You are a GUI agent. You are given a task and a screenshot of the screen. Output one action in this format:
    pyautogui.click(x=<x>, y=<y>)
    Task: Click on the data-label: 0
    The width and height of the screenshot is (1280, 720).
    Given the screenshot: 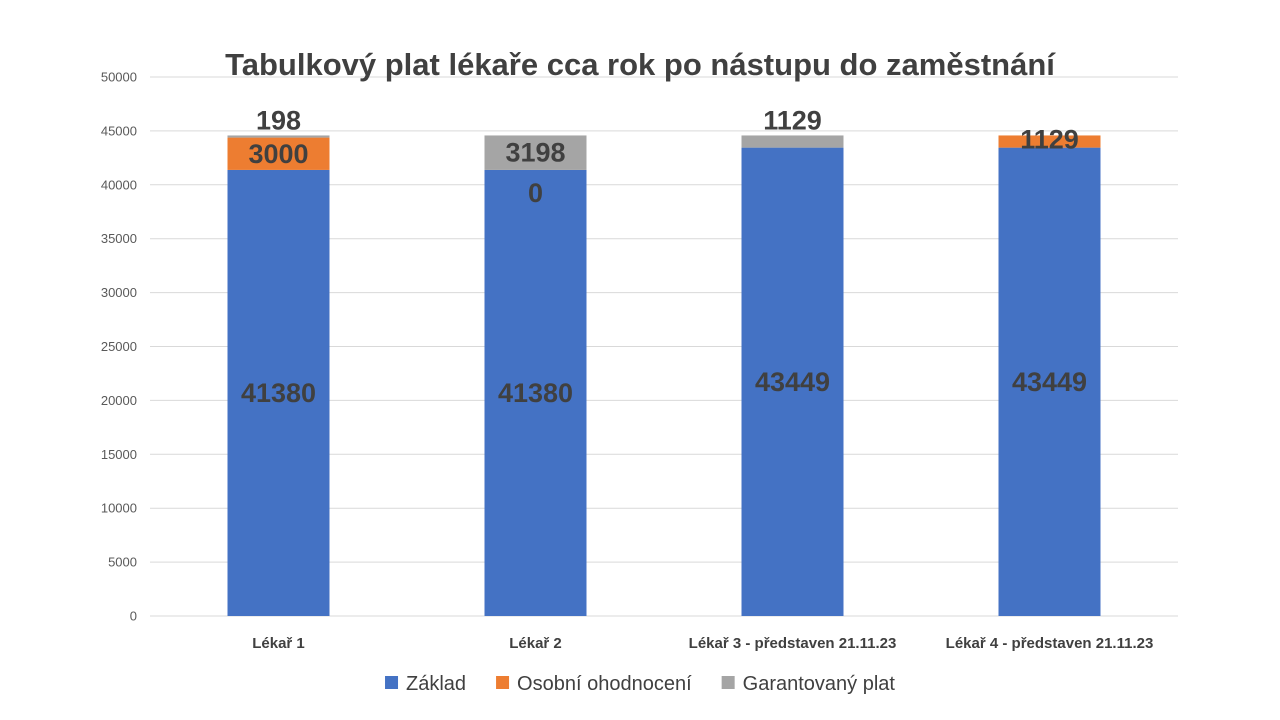 What is the action you would take?
    pyautogui.click(x=535, y=193)
    